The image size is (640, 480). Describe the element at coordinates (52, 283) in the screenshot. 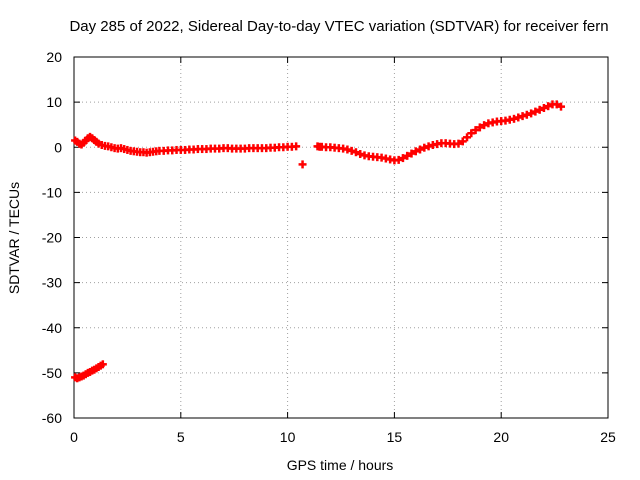

I see `y-tick-label: -30` at that location.